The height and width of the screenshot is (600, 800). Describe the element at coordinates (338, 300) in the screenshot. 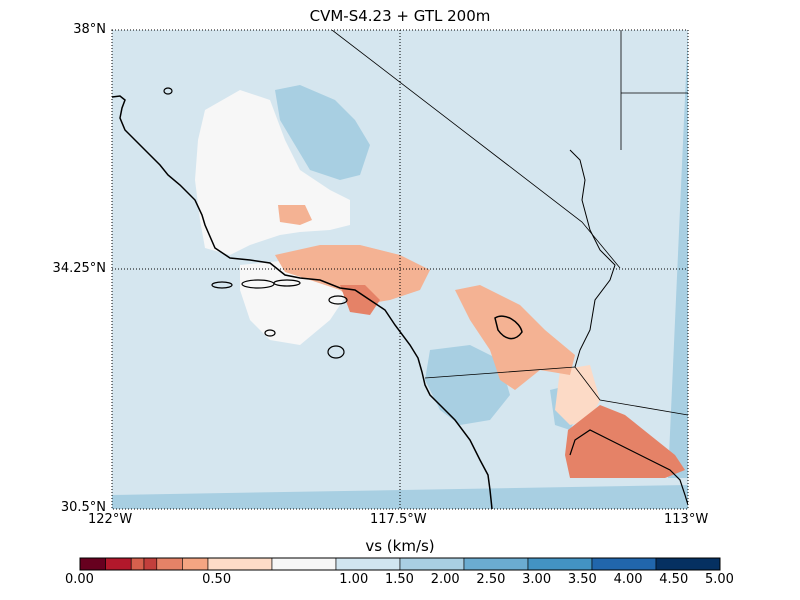

I see `island-santa-barbara` at that location.